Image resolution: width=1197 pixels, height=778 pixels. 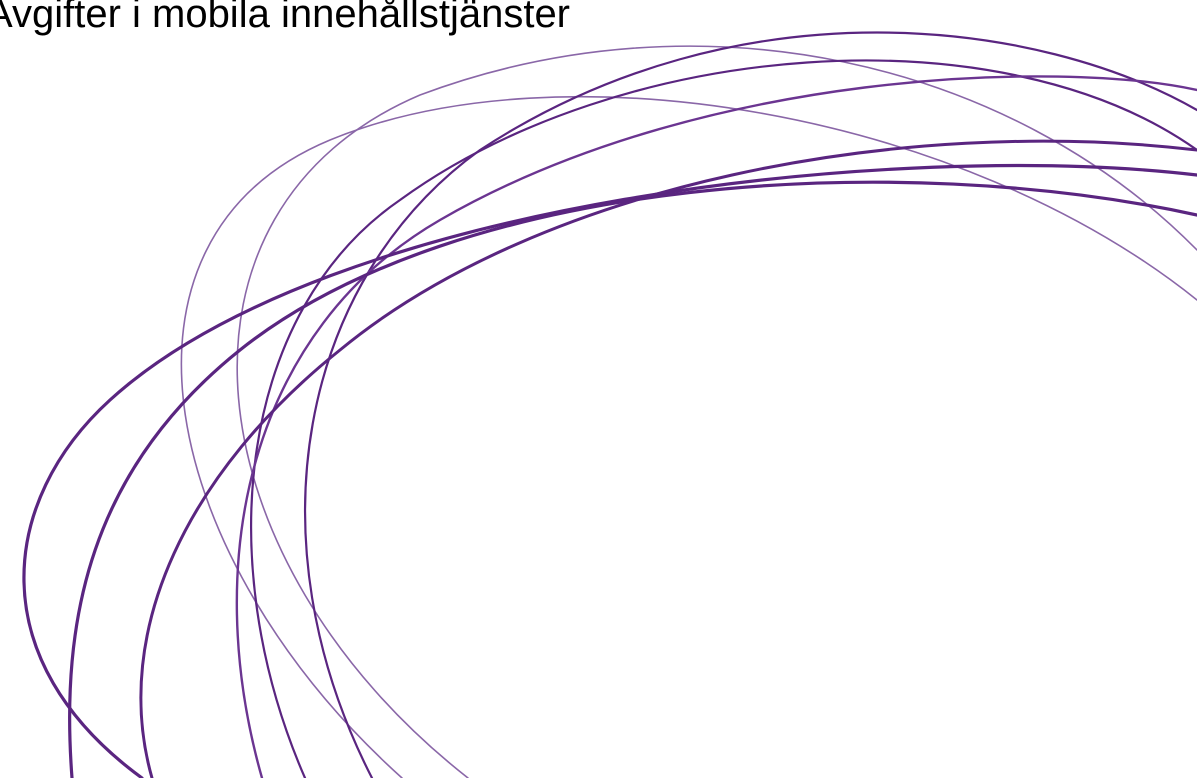 What do you see at coordinates (285, 18) in the screenshot?
I see `page-title: Avgifter i mobila innehållstjänster` at bounding box center [285, 18].